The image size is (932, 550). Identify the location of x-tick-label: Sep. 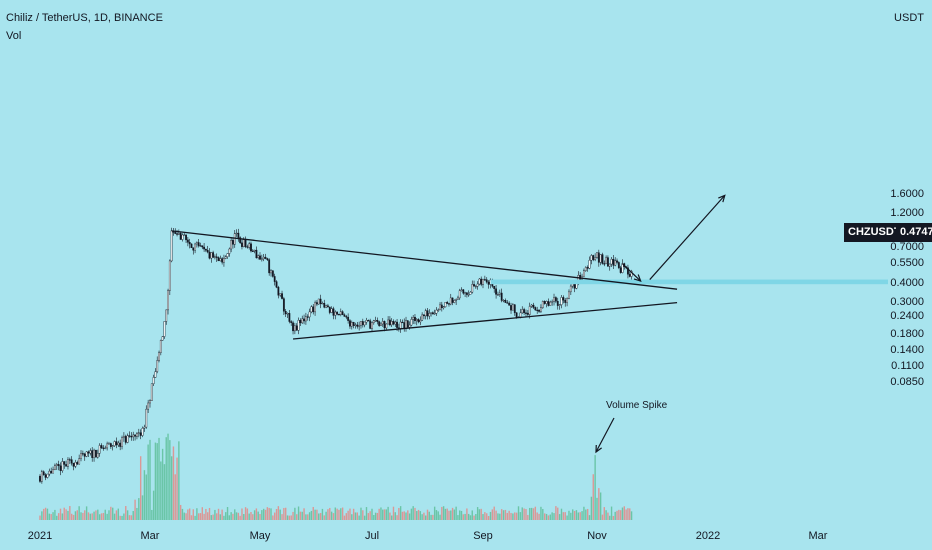
(483, 536).